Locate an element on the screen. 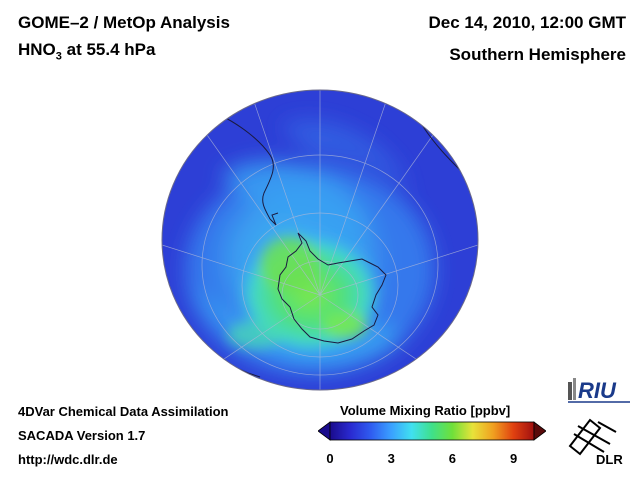 Image resolution: width=640 pixels, height=480 pixels. species-name: HNO is located at coordinates (37, 49).